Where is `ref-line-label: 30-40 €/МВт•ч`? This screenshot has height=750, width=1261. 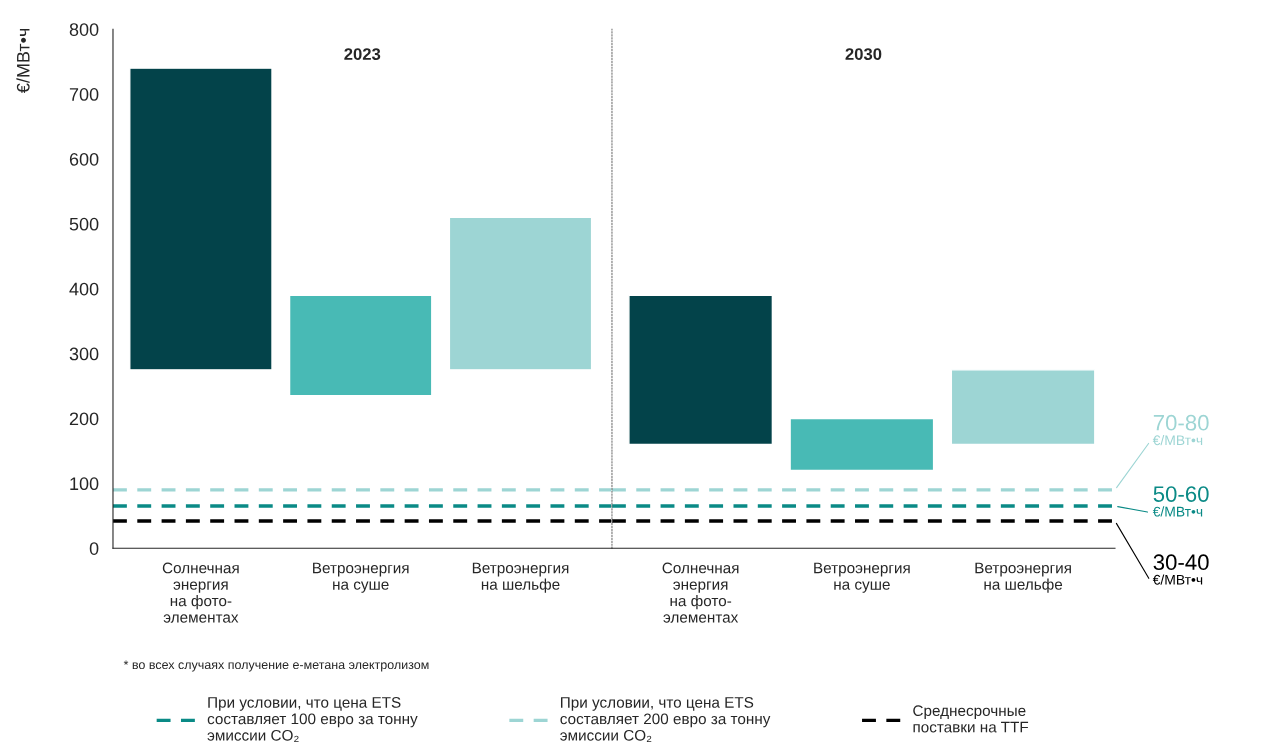
ref-line-label: 30-40 €/МВт•ч is located at coordinates (1180, 569).